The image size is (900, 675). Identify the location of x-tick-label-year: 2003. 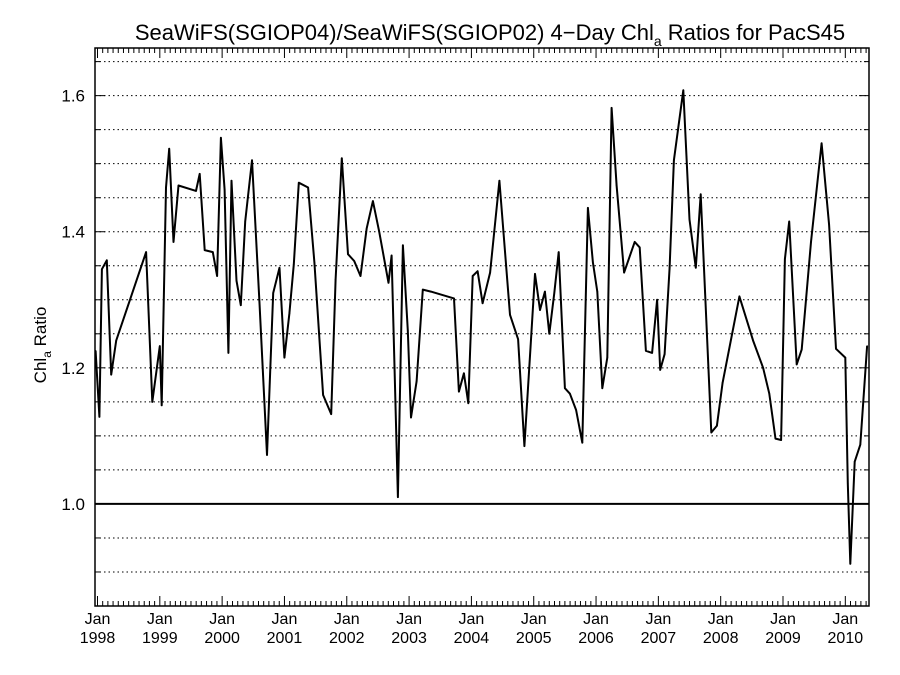
(409, 638).